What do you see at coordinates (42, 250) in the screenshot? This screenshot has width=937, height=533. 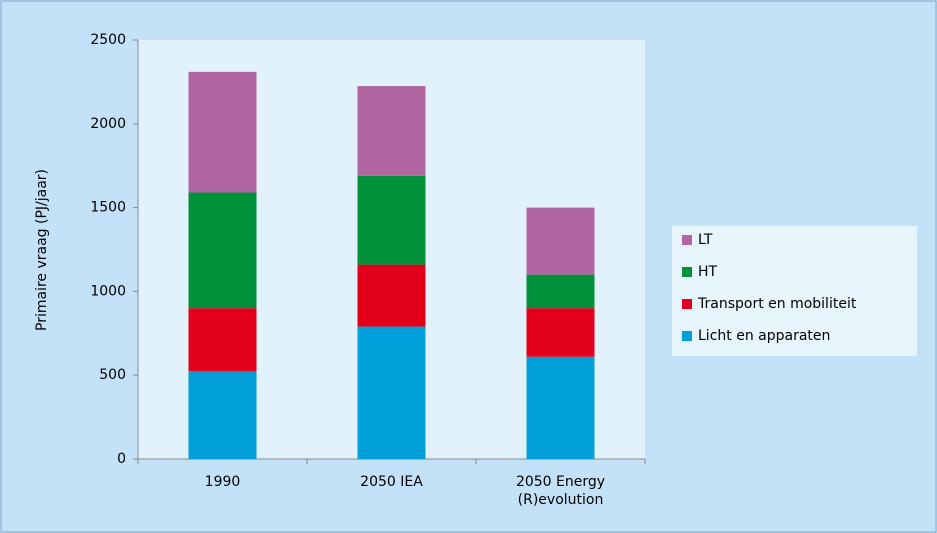 I see `y-axis-label: Primaire vraag (PJ/jaar)` at bounding box center [42, 250].